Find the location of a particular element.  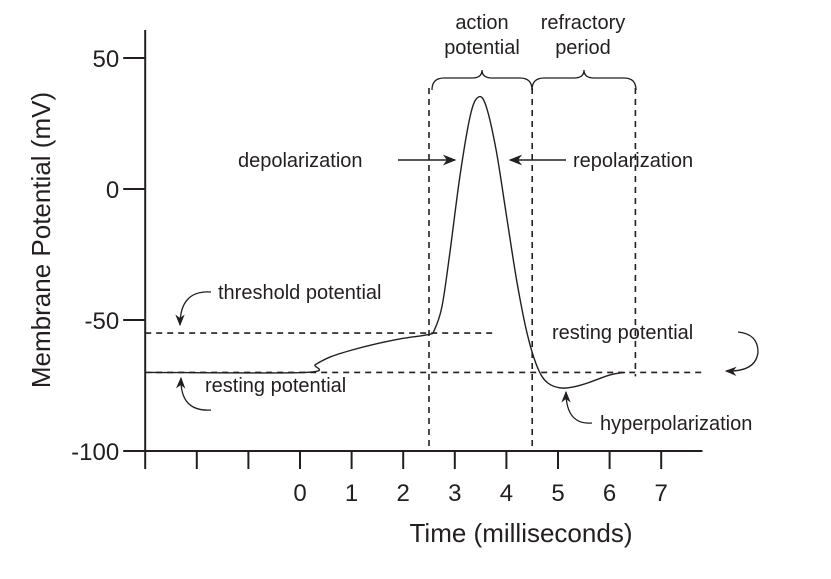

action-potential-brace is located at coordinates (482, 80).